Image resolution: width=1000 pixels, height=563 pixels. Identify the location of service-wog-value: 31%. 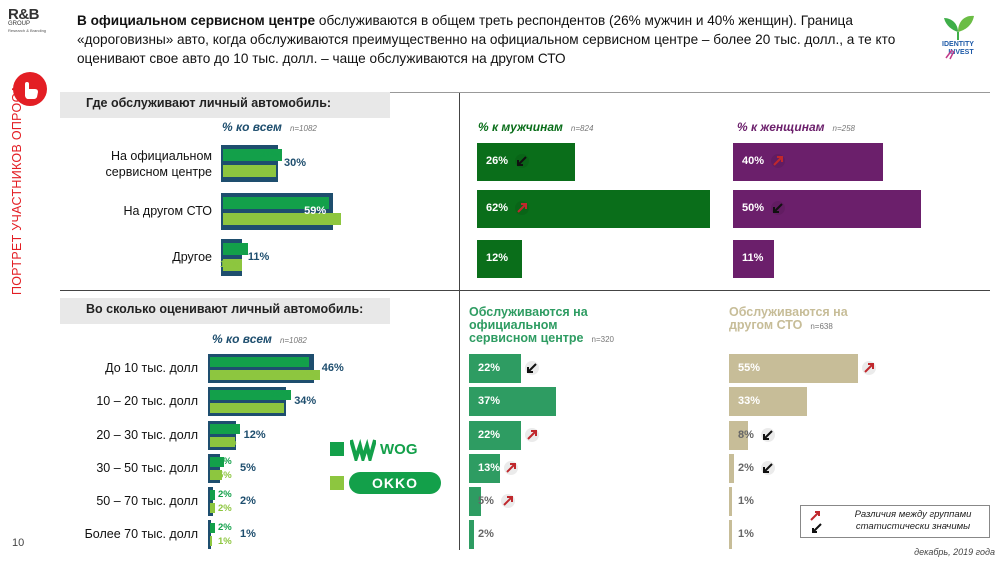
(269, 154).